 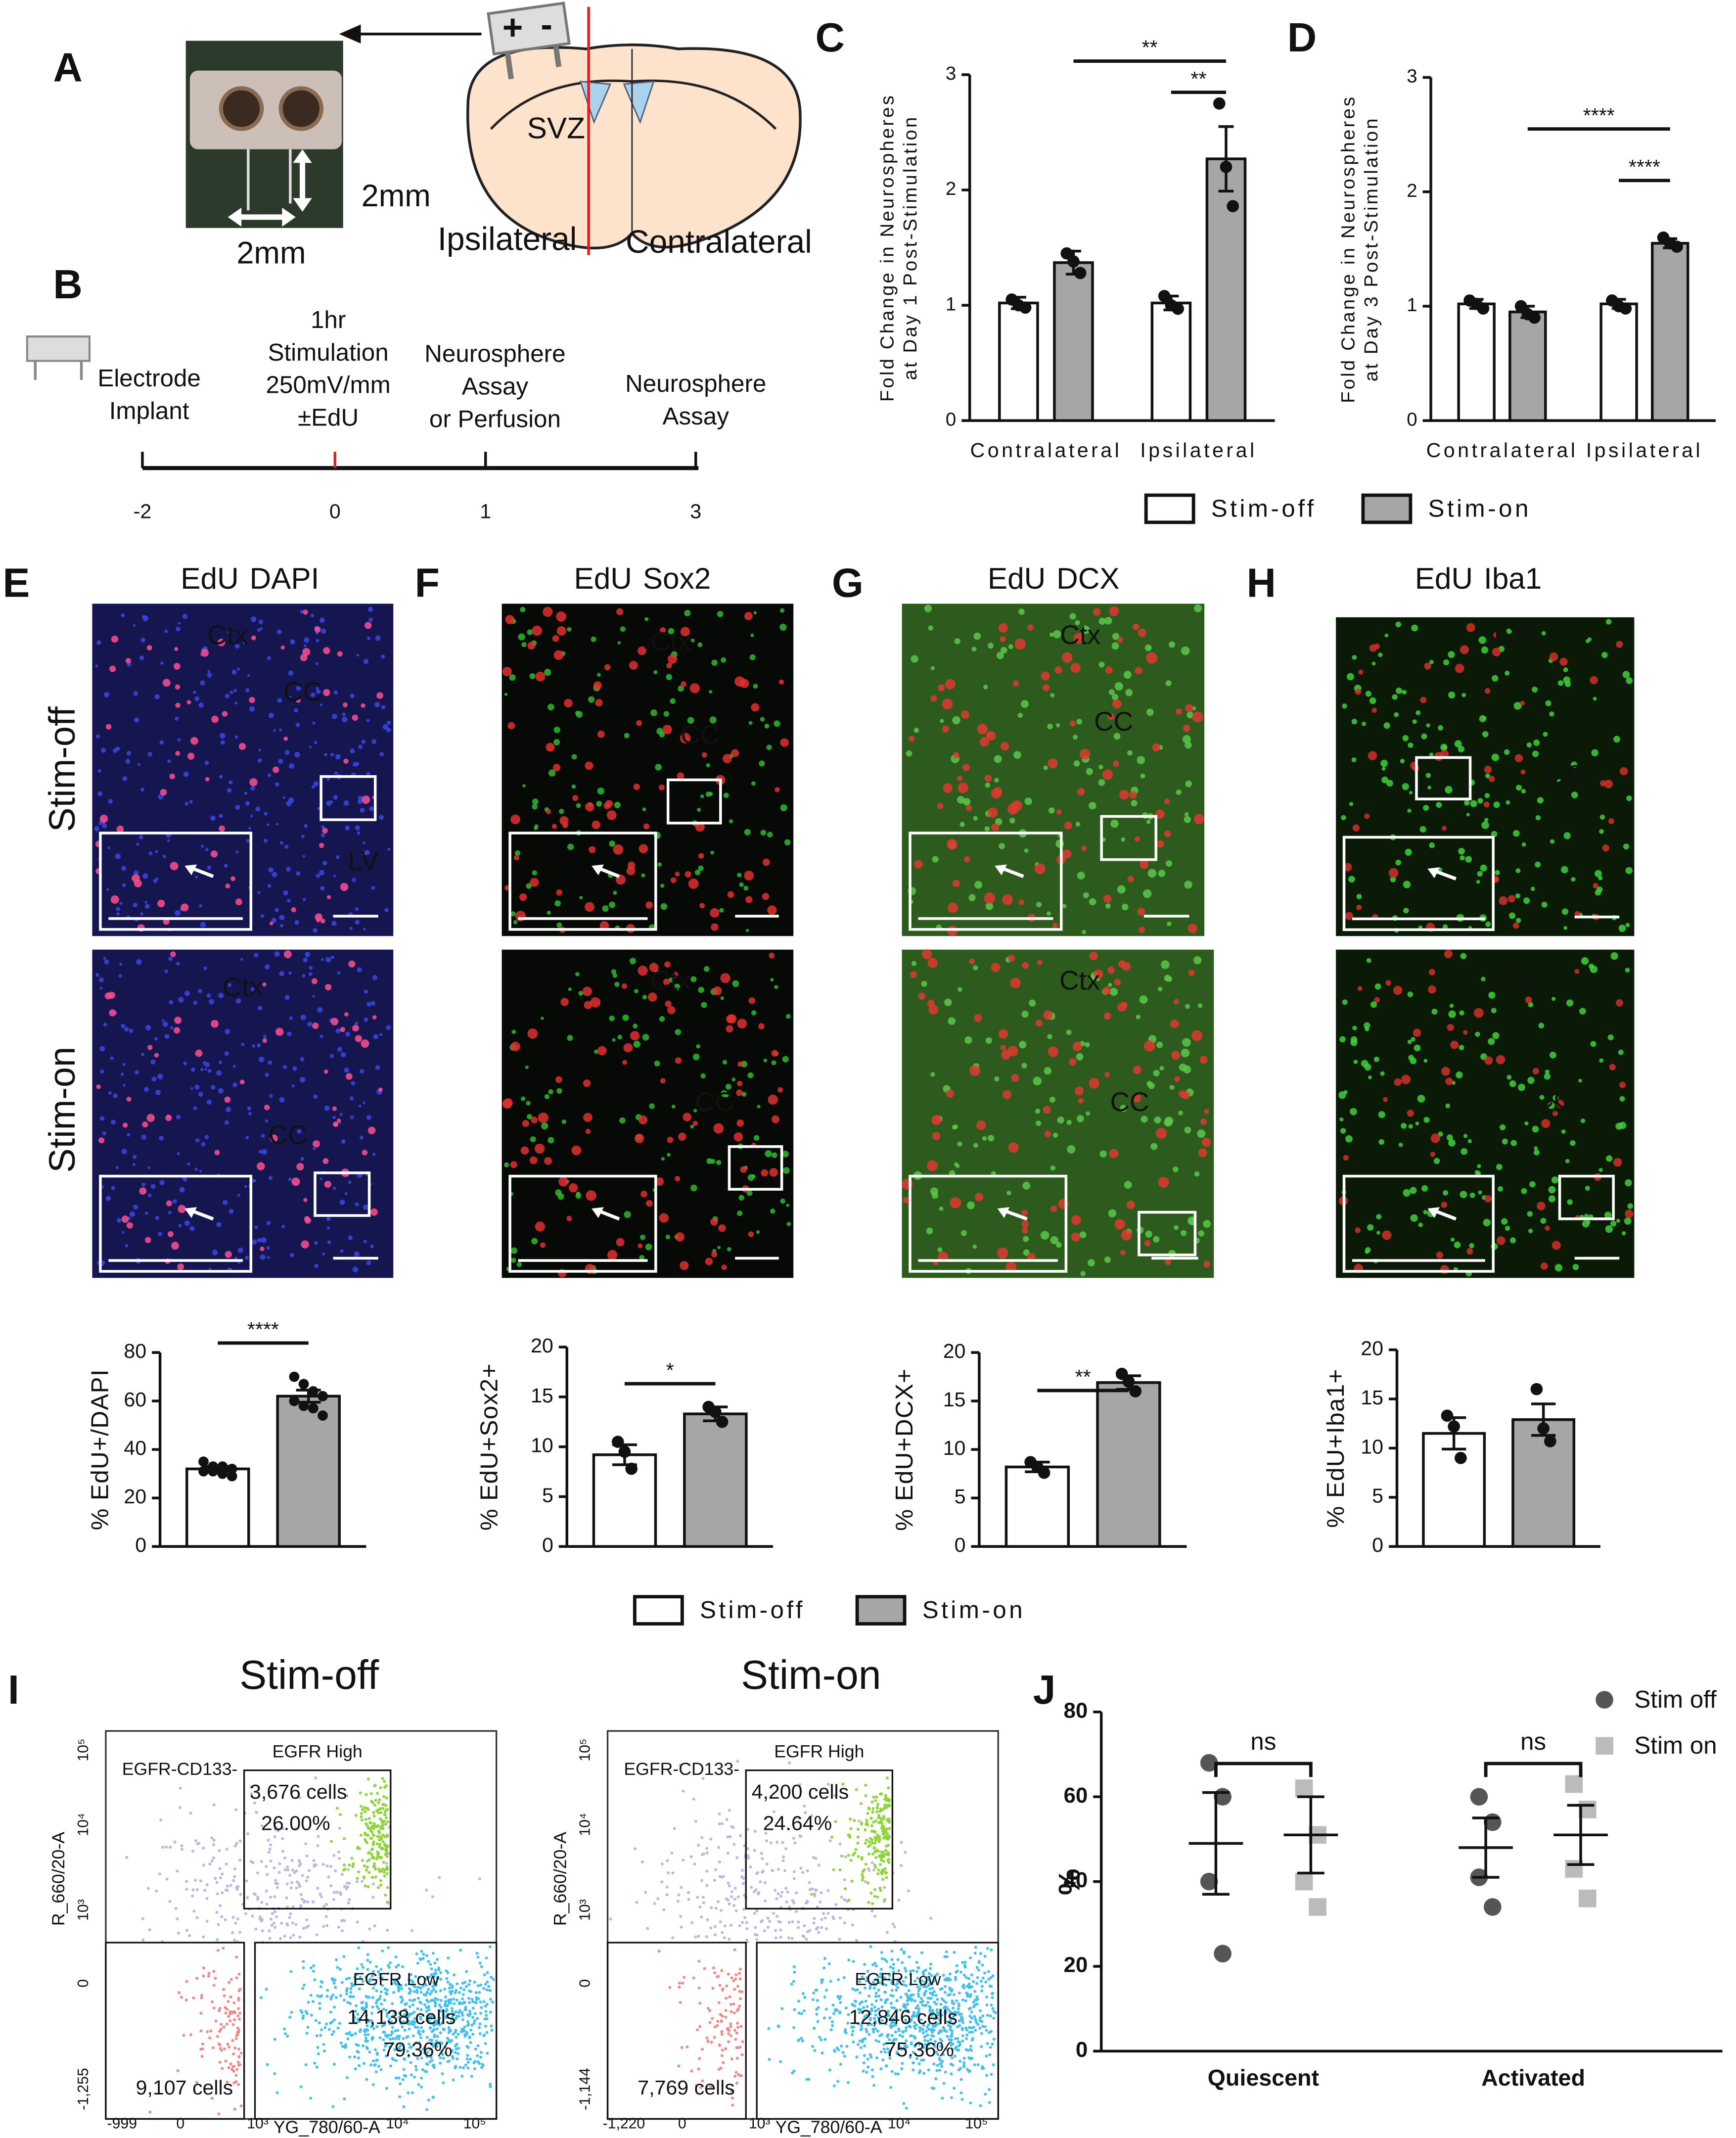 What do you see at coordinates (1073, 341) in the screenshot?
I see `bar` at bounding box center [1073, 341].